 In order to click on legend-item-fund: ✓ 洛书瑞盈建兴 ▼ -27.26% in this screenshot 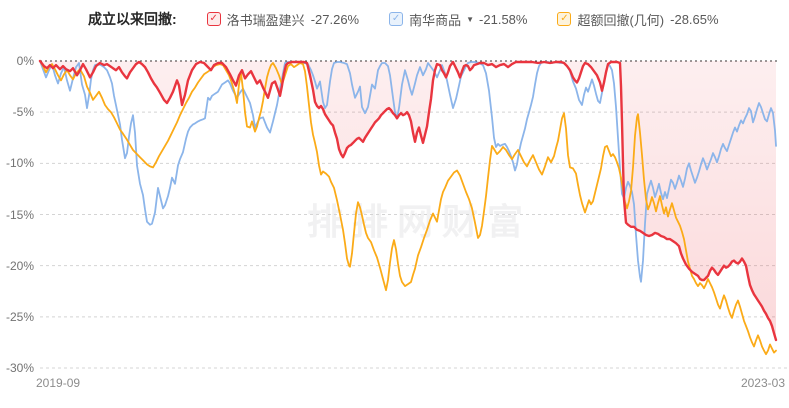, I will do `click(283, 19)`.